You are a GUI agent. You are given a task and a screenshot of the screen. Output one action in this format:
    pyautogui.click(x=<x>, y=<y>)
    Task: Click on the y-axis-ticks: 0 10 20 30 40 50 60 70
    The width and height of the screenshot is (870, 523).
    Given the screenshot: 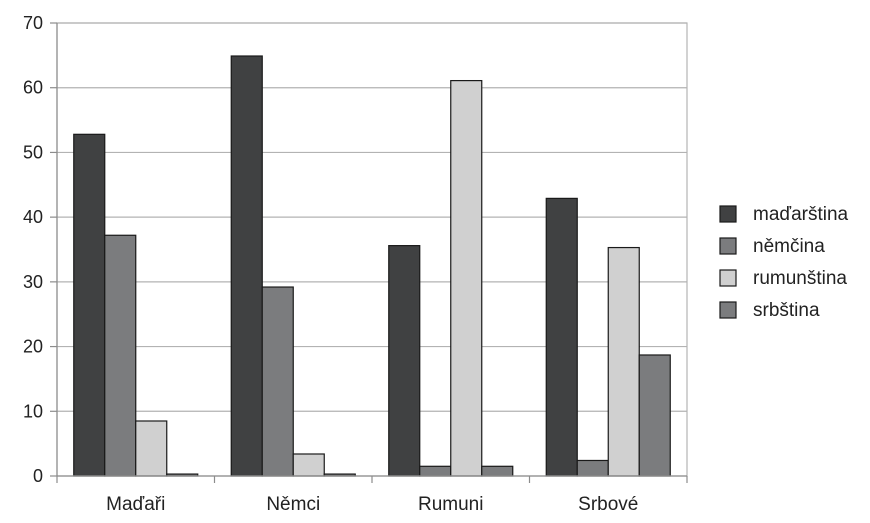 What is the action you would take?
    pyautogui.click(x=40, y=249)
    